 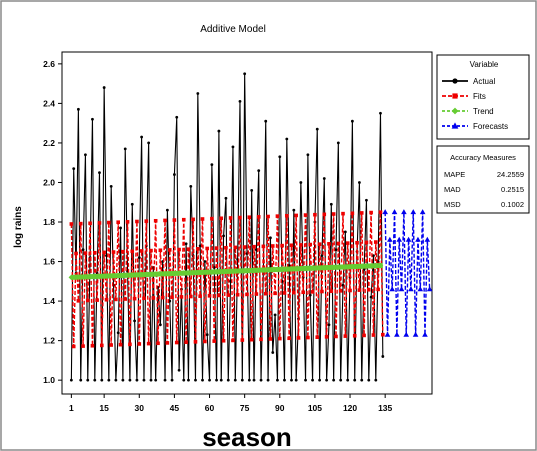 What do you see at coordinates (483, 157) in the screenshot?
I see `accuracy-title: Accuracy Measures` at bounding box center [483, 157].